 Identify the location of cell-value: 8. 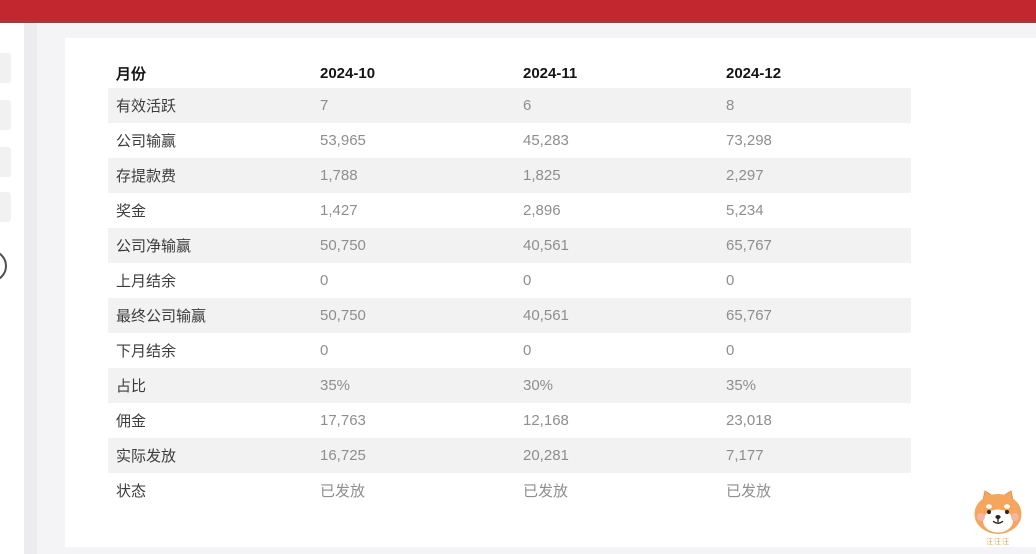
(818, 105).